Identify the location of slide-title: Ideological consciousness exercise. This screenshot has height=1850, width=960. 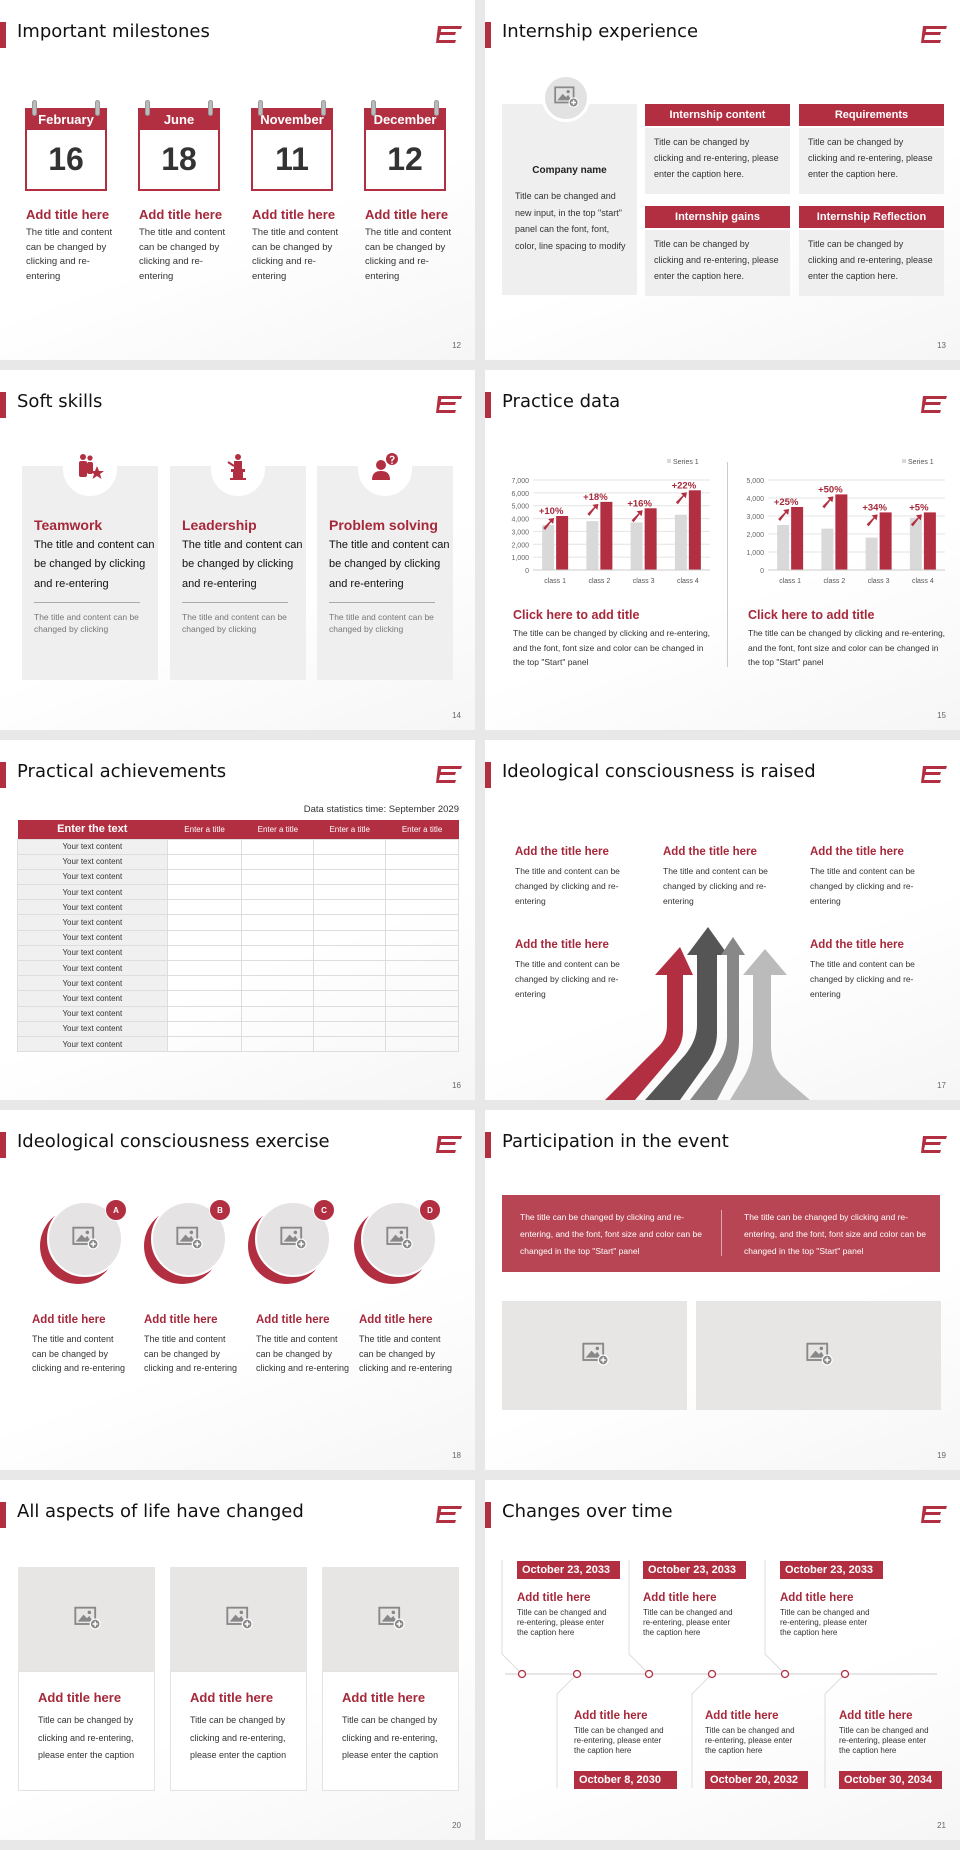
(173, 1141).